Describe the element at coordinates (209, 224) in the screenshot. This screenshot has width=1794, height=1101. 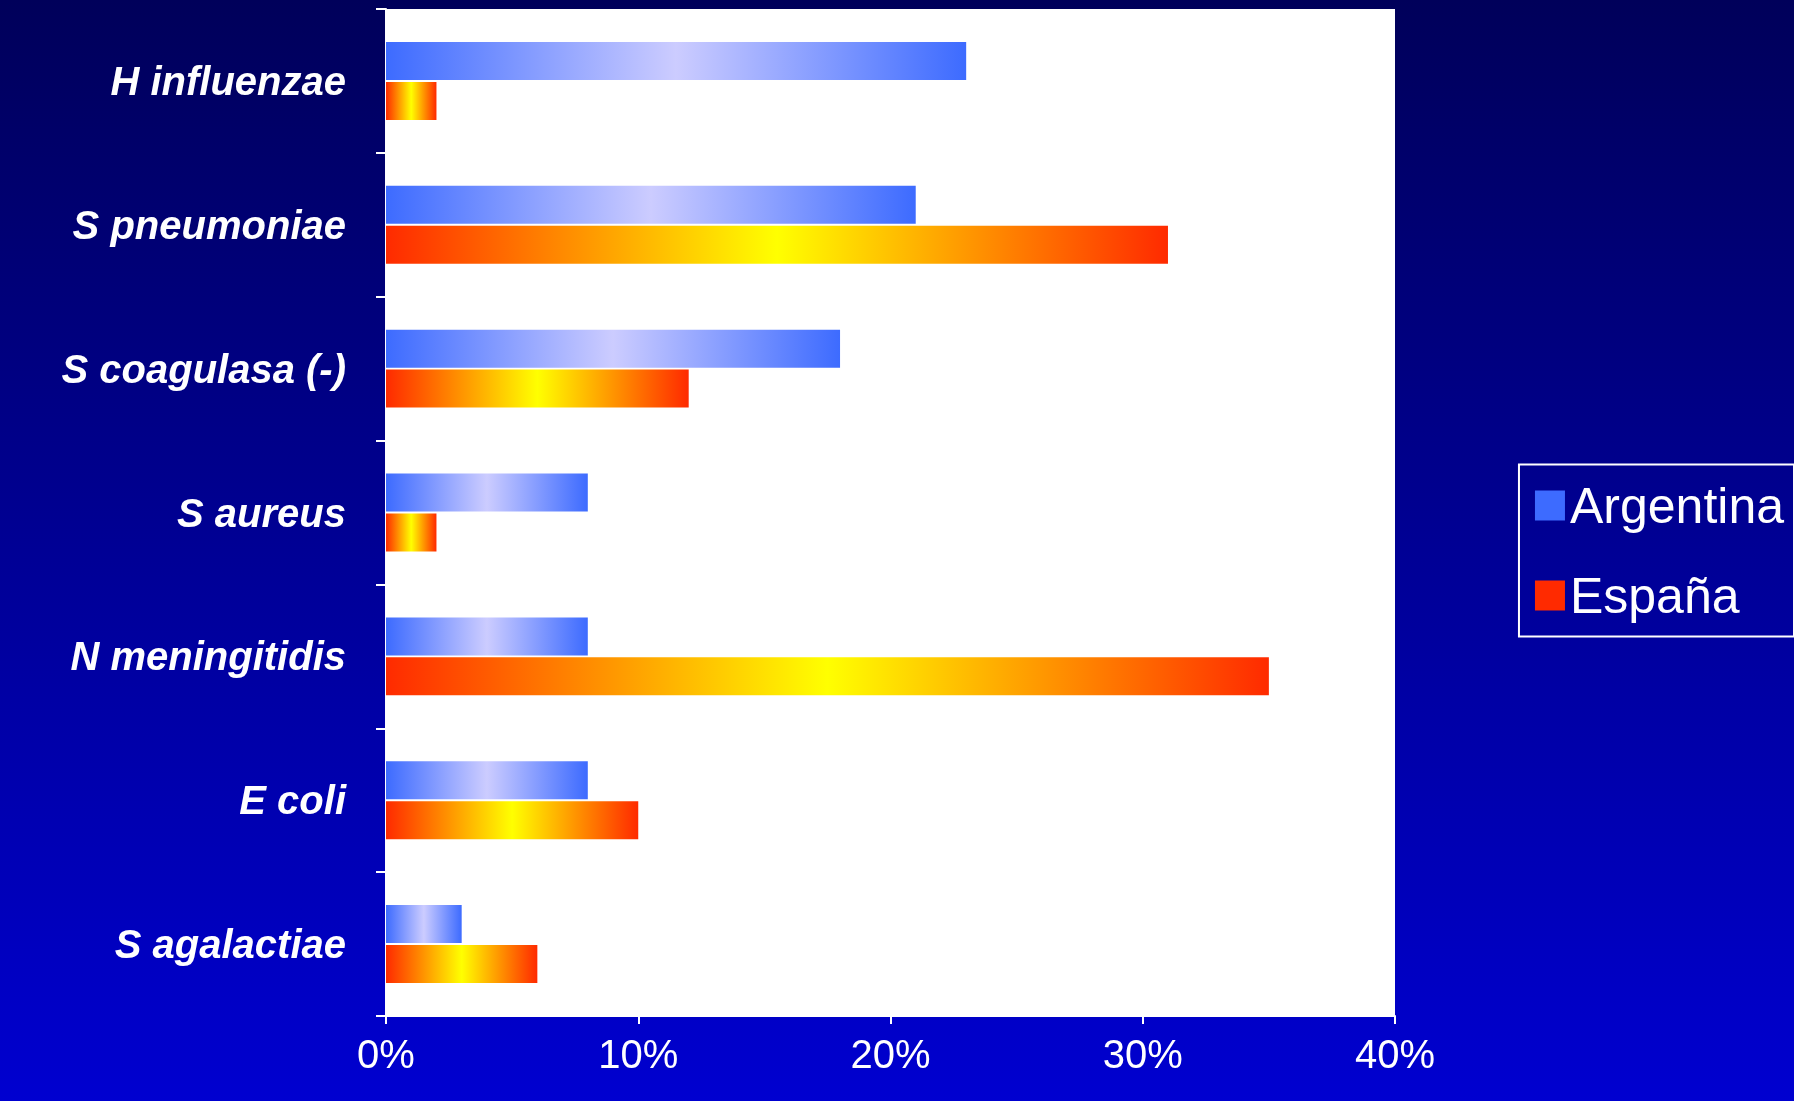
I see `y-tick-label: S pneumoniae` at that location.